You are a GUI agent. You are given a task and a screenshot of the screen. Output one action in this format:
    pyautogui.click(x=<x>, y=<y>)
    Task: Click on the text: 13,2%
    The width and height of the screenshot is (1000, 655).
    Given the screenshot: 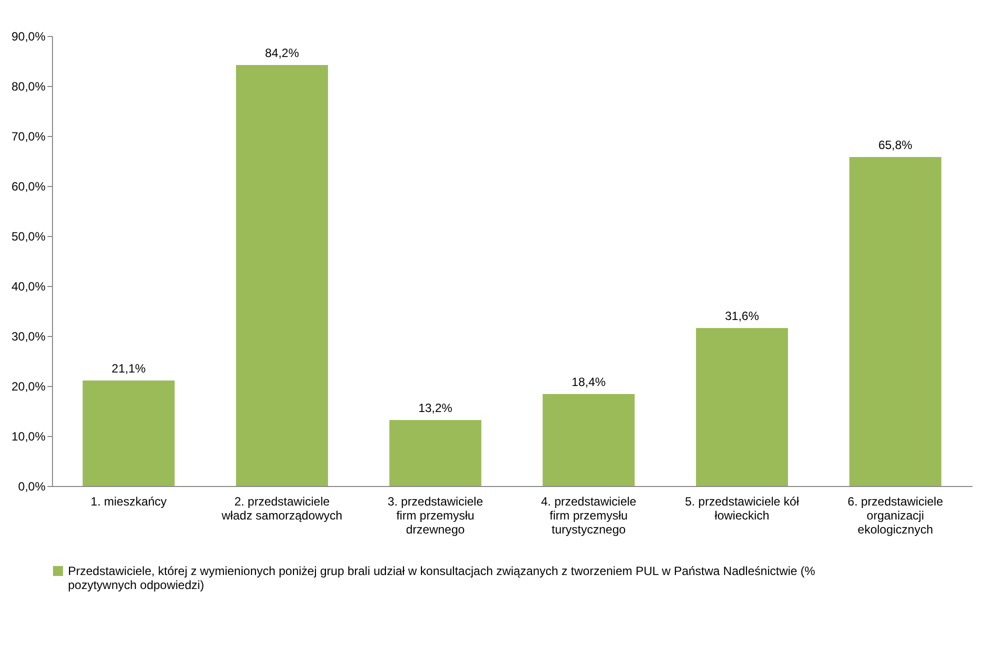 What is the action you would take?
    pyautogui.click(x=435, y=408)
    